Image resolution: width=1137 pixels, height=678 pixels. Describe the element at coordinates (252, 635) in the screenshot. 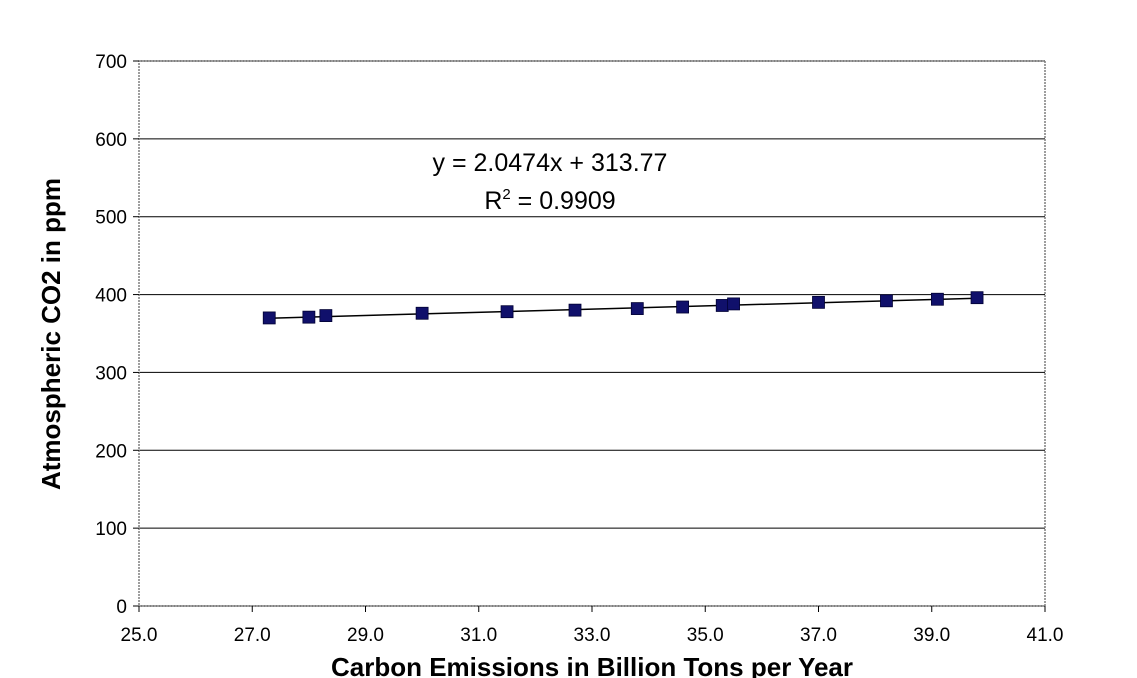

I see `x-tick-label: 27.0` at that location.